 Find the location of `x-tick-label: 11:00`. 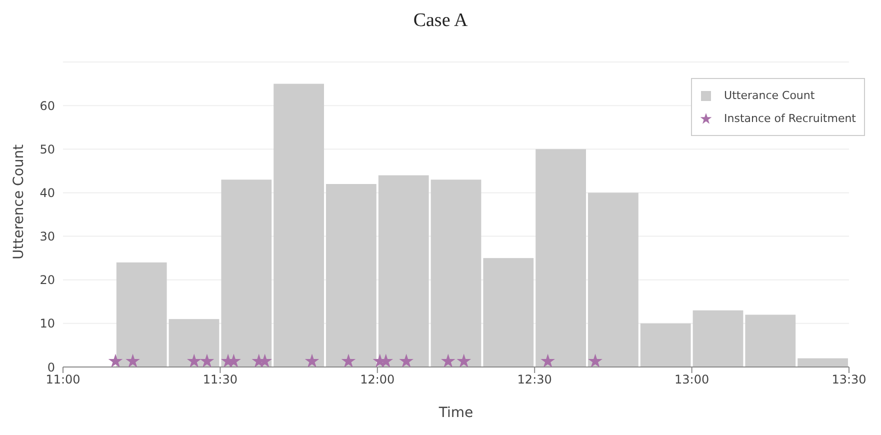

x-tick-label: 11:00 is located at coordinates (63, 379).